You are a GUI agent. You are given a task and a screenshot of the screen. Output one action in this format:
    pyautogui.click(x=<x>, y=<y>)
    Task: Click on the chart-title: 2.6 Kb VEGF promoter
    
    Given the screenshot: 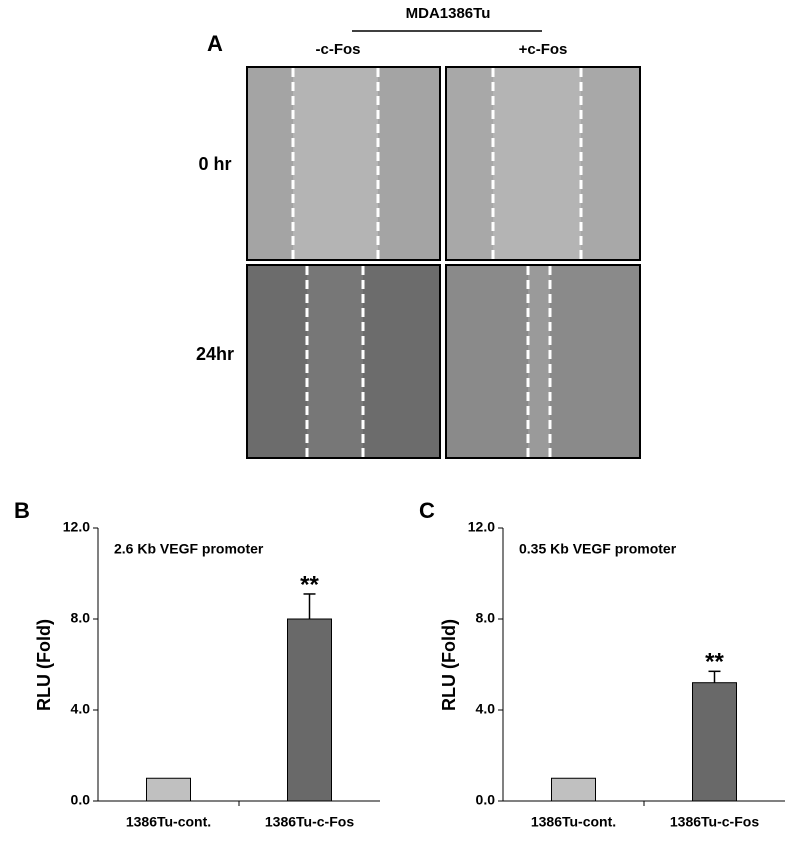 What is the action you would take?
    pyautogui.click(x=189, y=549)
    